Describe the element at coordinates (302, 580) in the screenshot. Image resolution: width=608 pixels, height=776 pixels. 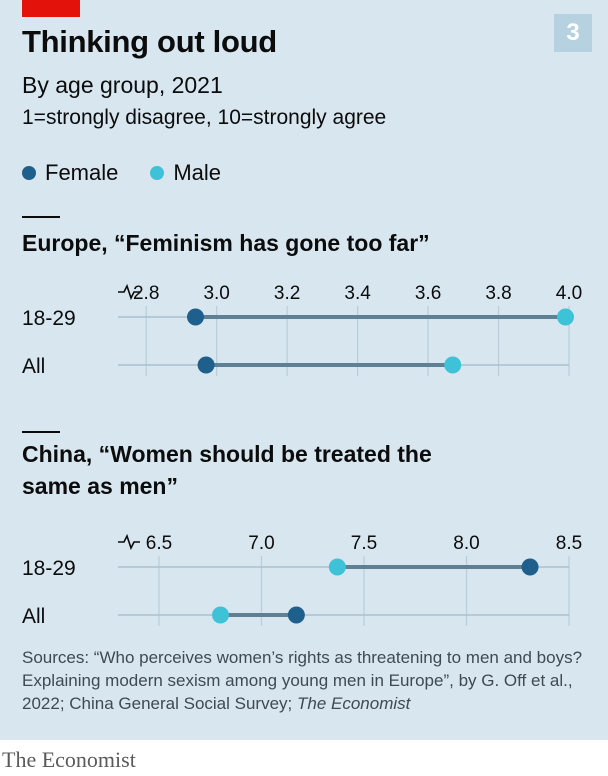
I see `china-dumbbell-chart: 6.5 7.0 7.5 8.0 8.5 18-29 All` at that location.